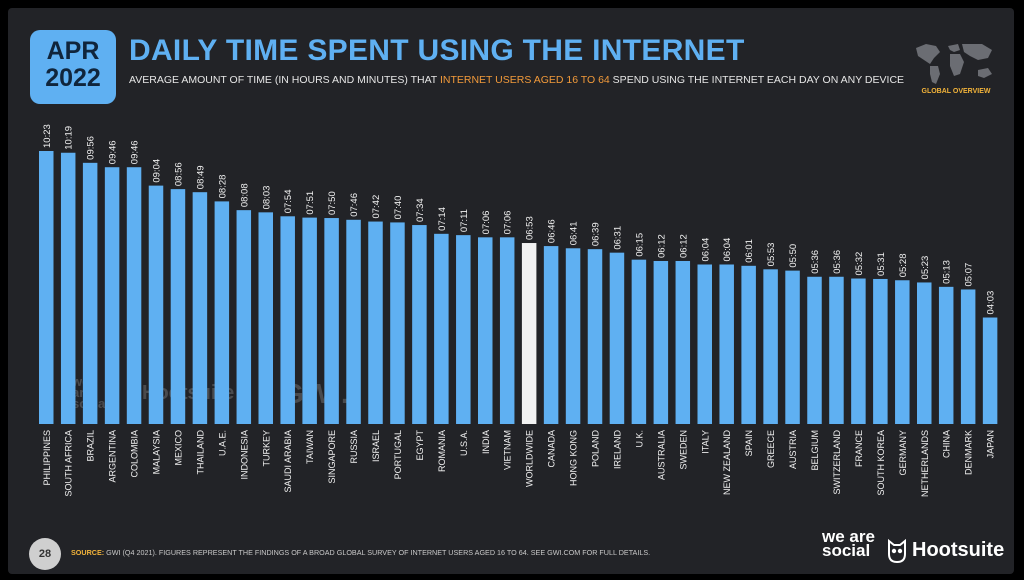 The width and height of the screenshot is (1024, 580). I want to click on date-year: 2022, so click(73, 78).